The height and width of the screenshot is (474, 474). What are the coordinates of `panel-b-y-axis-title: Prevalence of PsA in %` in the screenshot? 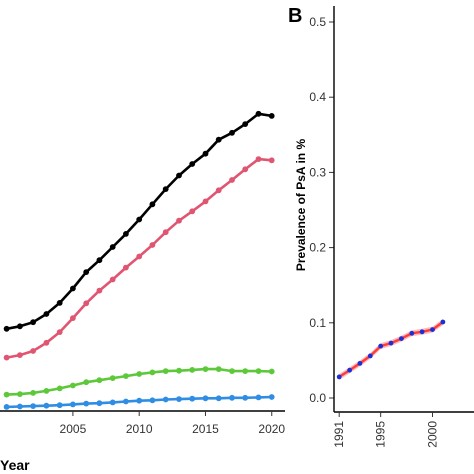 It's located at (301, 205).